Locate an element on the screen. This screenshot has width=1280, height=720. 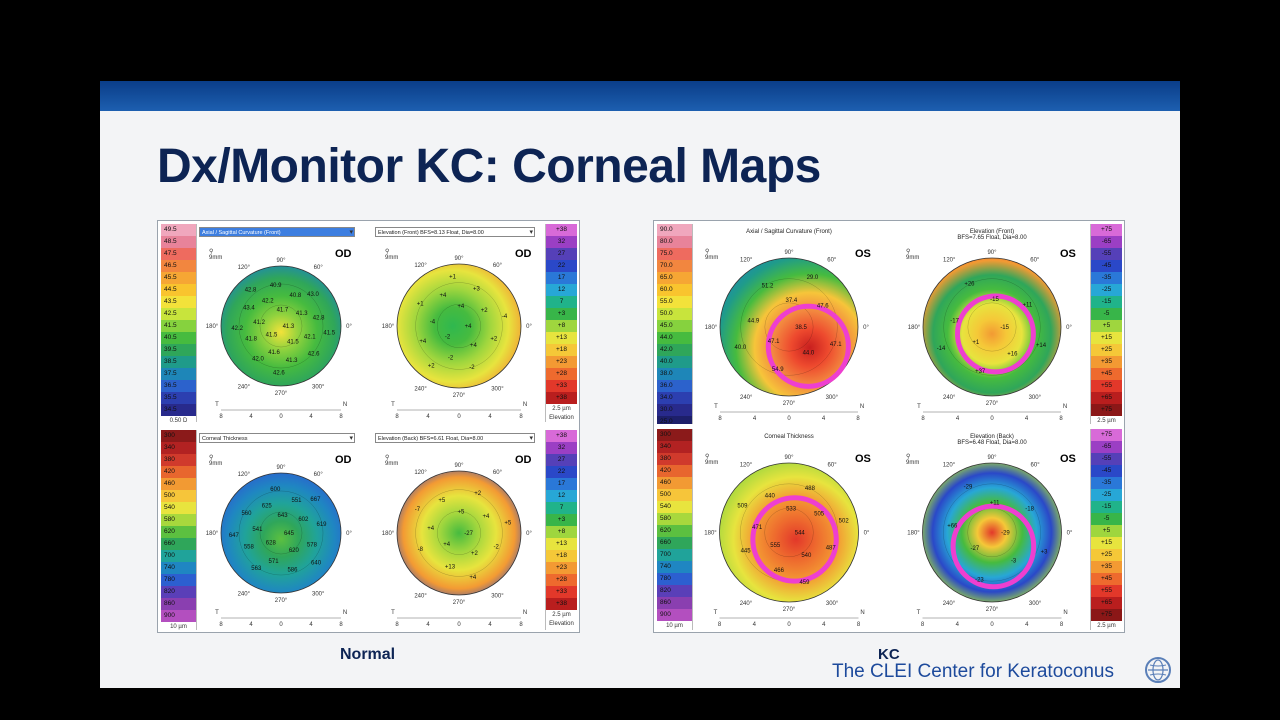
scale-step: +75 is located at coordinates (1106, 410).